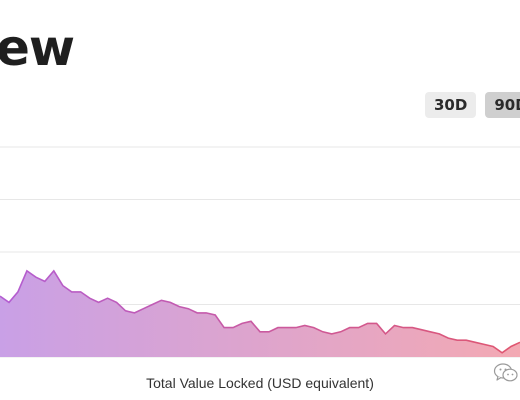  I want to click on page-title: ew, so click(37, 48).